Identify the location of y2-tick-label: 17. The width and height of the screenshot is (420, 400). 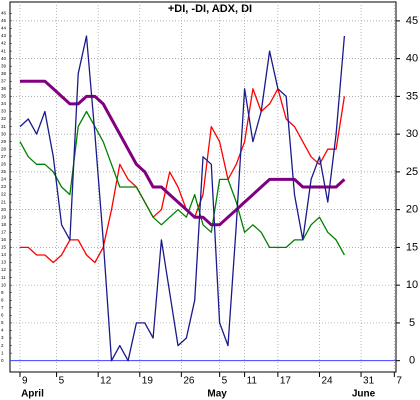
(4, 231).